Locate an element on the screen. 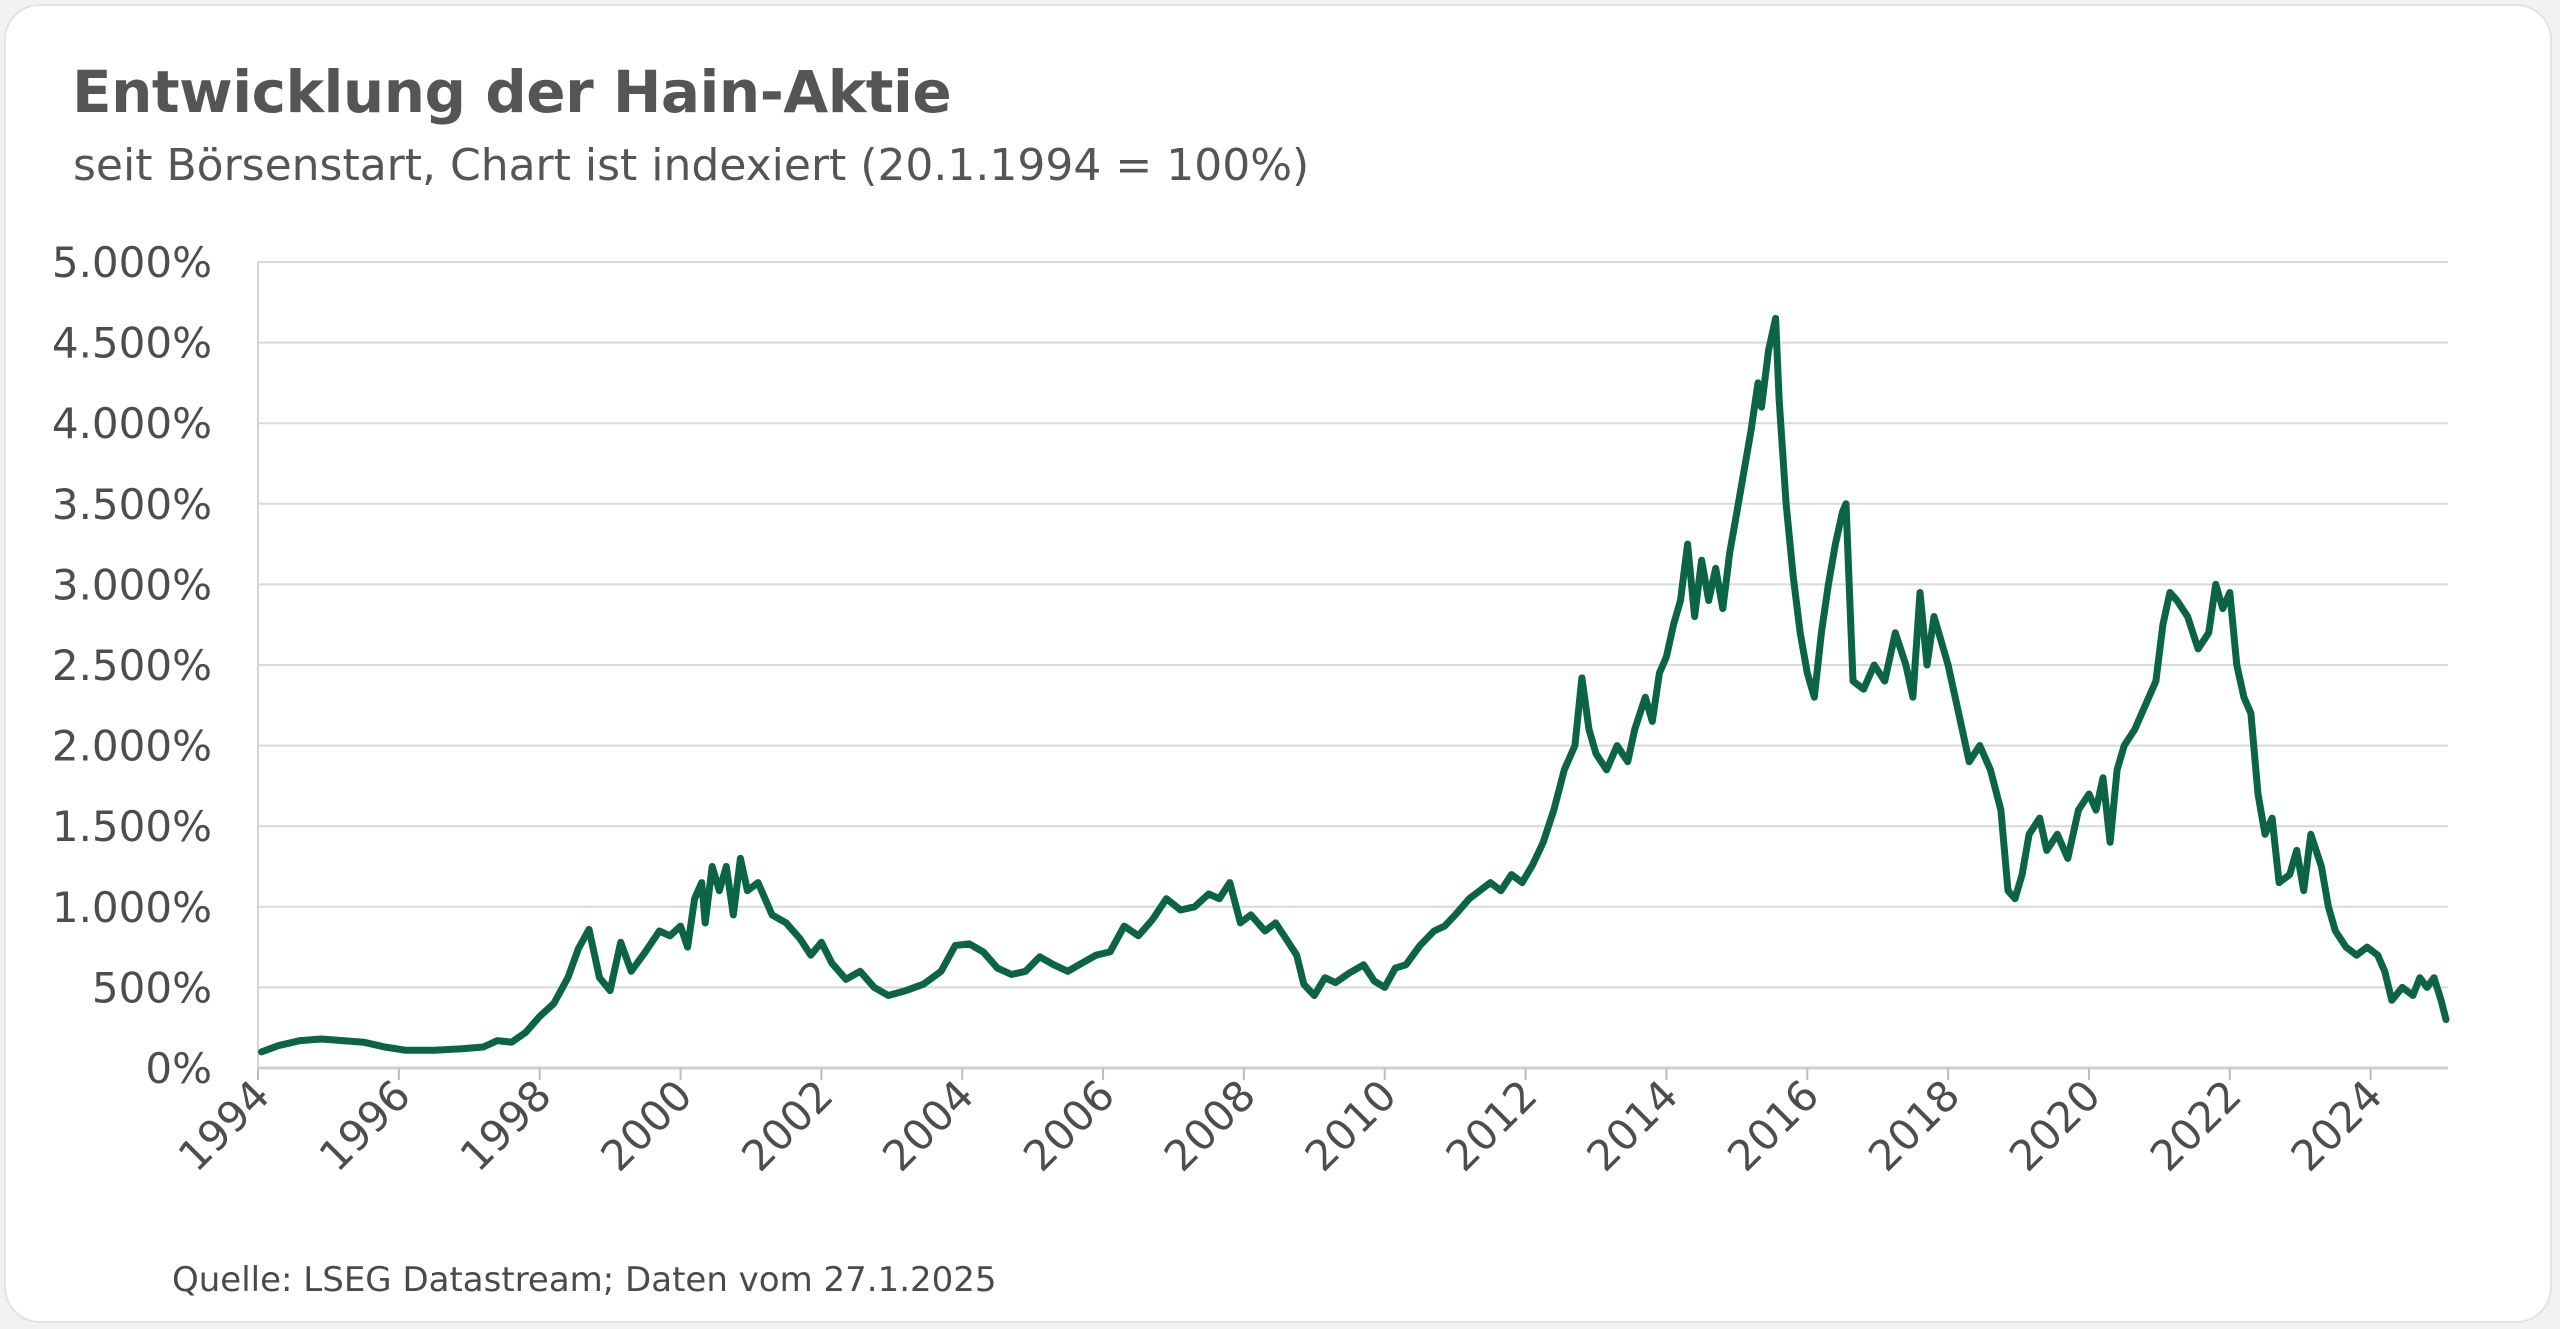 The width and height of the screenshot is (2560, 1329). x-tick-label: 2006 is located at coordinates (1069, 1125).